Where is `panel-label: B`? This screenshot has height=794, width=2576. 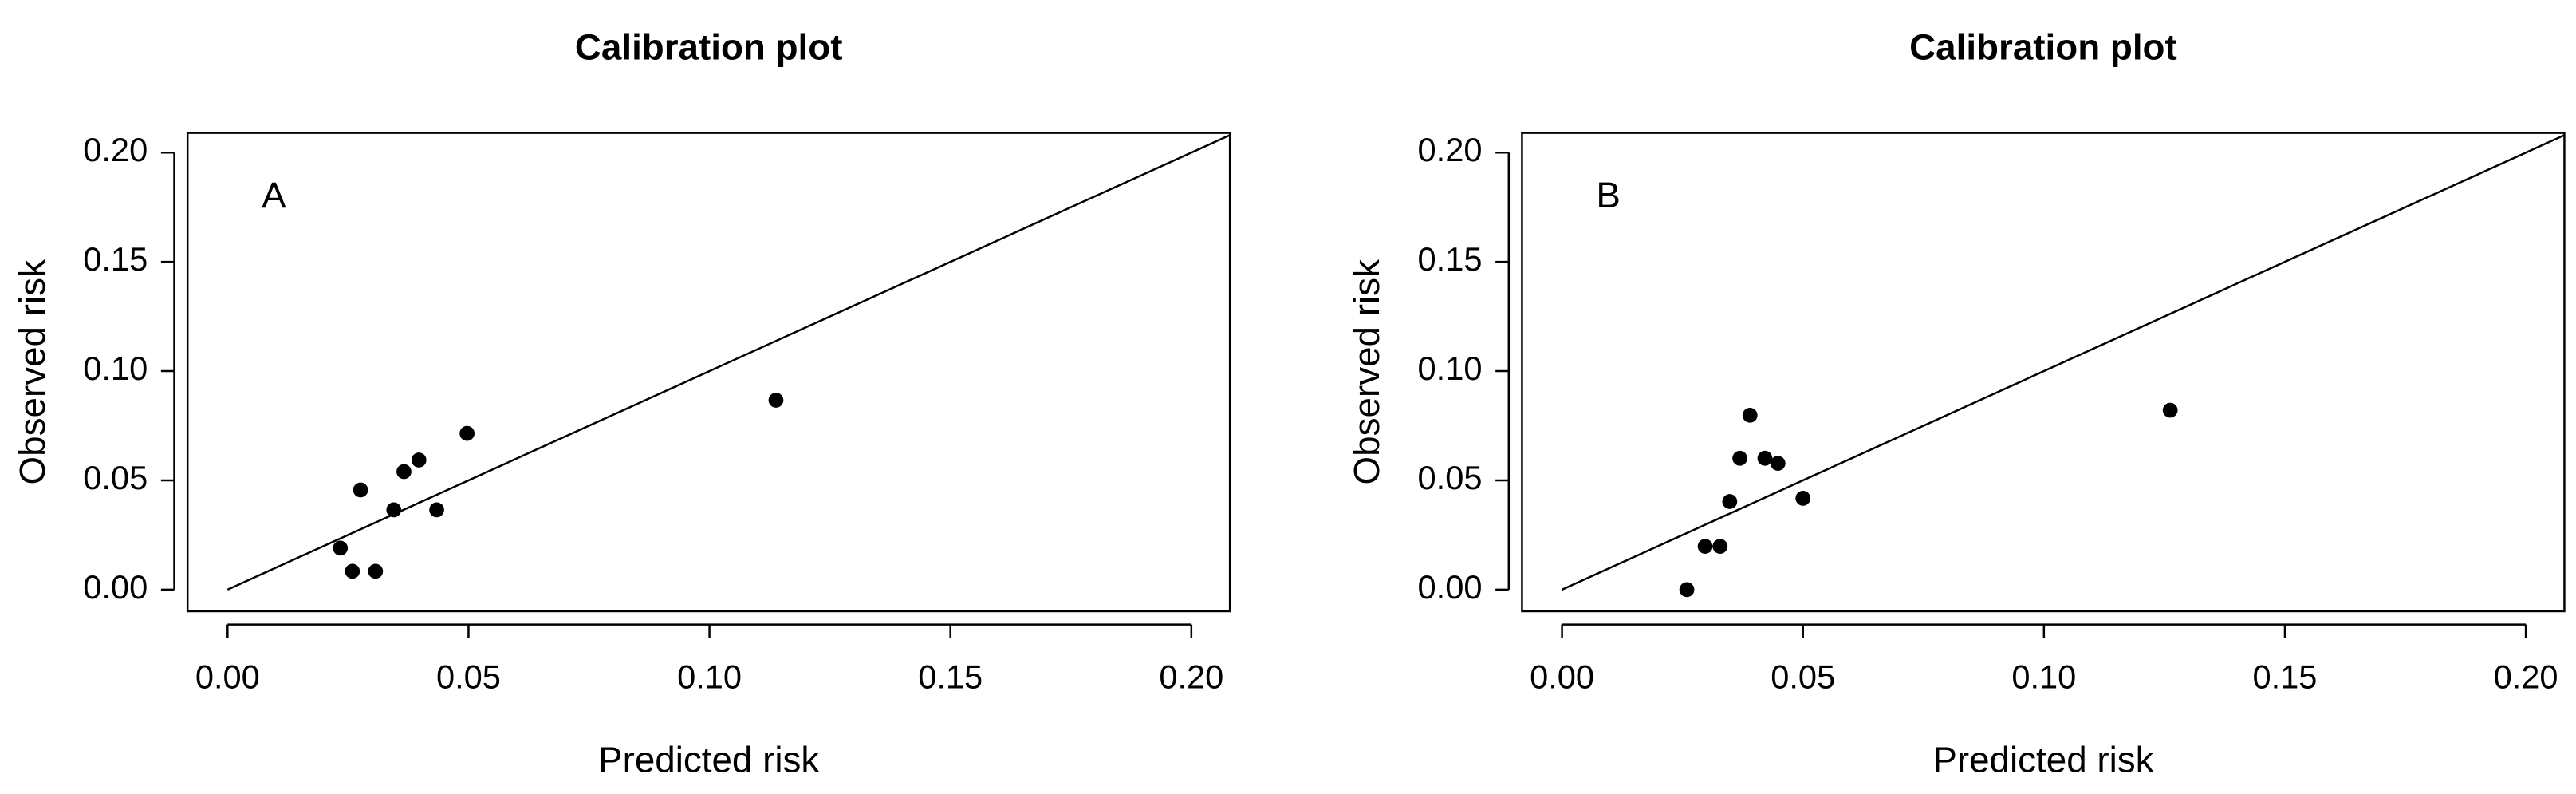 panel-label: B is located at coordinates (1608, 195).